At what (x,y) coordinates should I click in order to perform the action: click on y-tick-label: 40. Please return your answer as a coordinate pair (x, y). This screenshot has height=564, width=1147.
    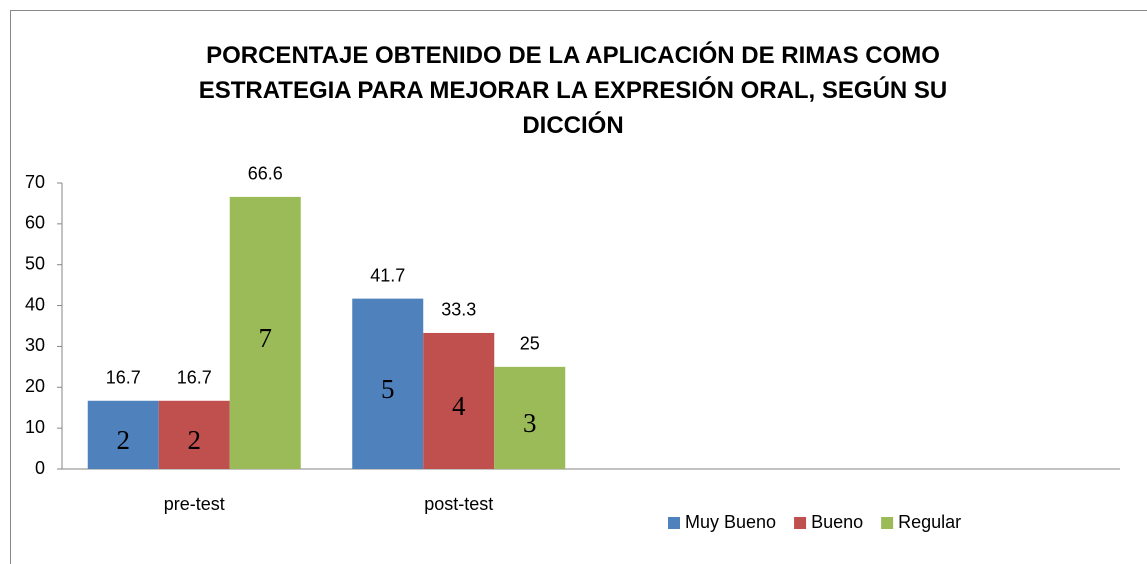
    Looking at the image, I should click on (35, 304).